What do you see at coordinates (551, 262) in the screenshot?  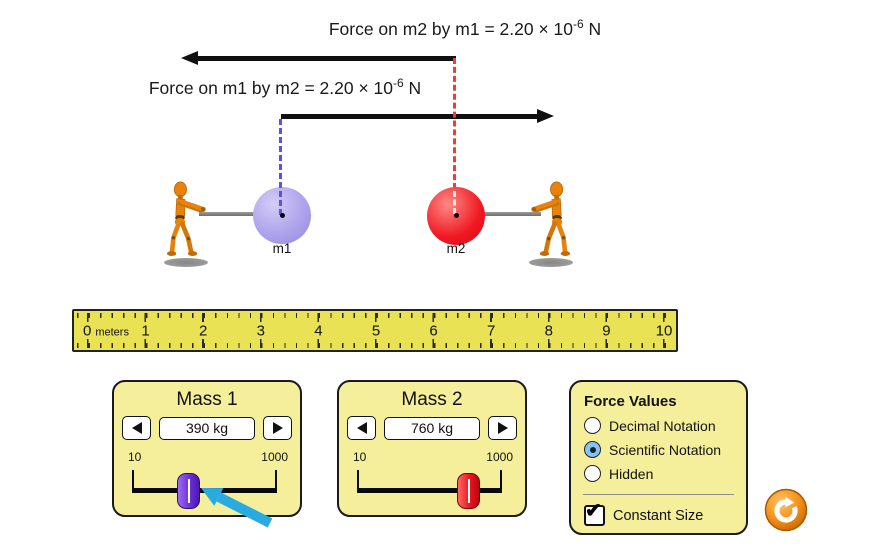 I see `right-figure-shadow` at bounding box center [551, 262].